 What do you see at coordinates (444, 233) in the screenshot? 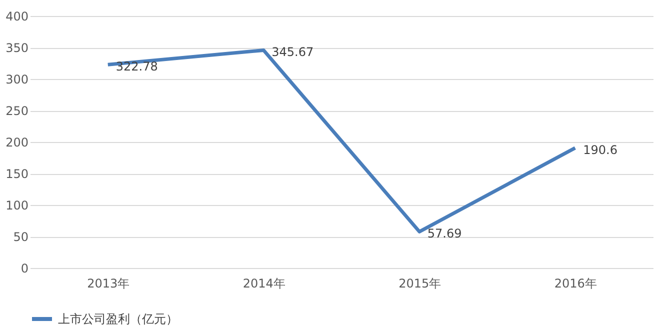
I see `data-label: 57.69` at bounding box center [444, 233].